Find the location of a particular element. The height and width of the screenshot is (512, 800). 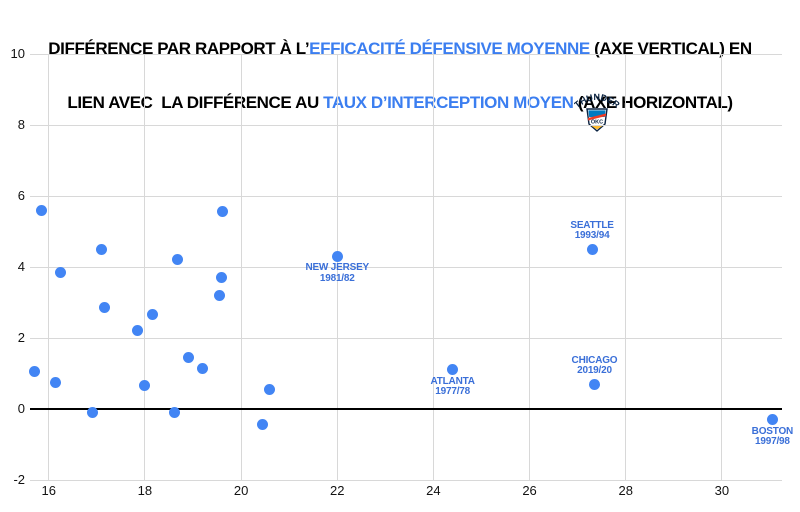

point-label-season: 1981/82 is located at coordinates (337, 278).